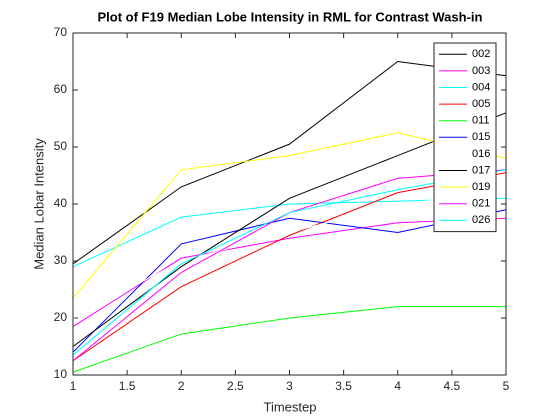  Describe the element at coordinates (397, 386) in the screenshot. I see `x-tick-label: 4` at that location.